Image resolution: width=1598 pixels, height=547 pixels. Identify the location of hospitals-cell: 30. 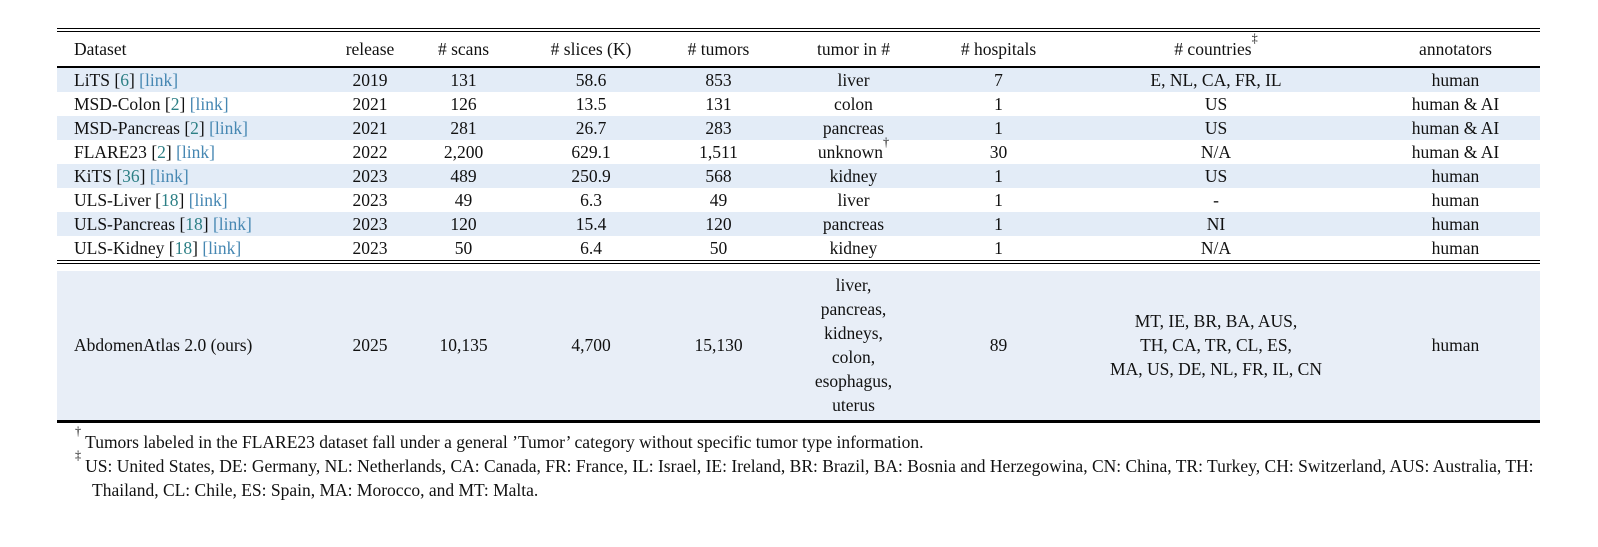
(998, 152).